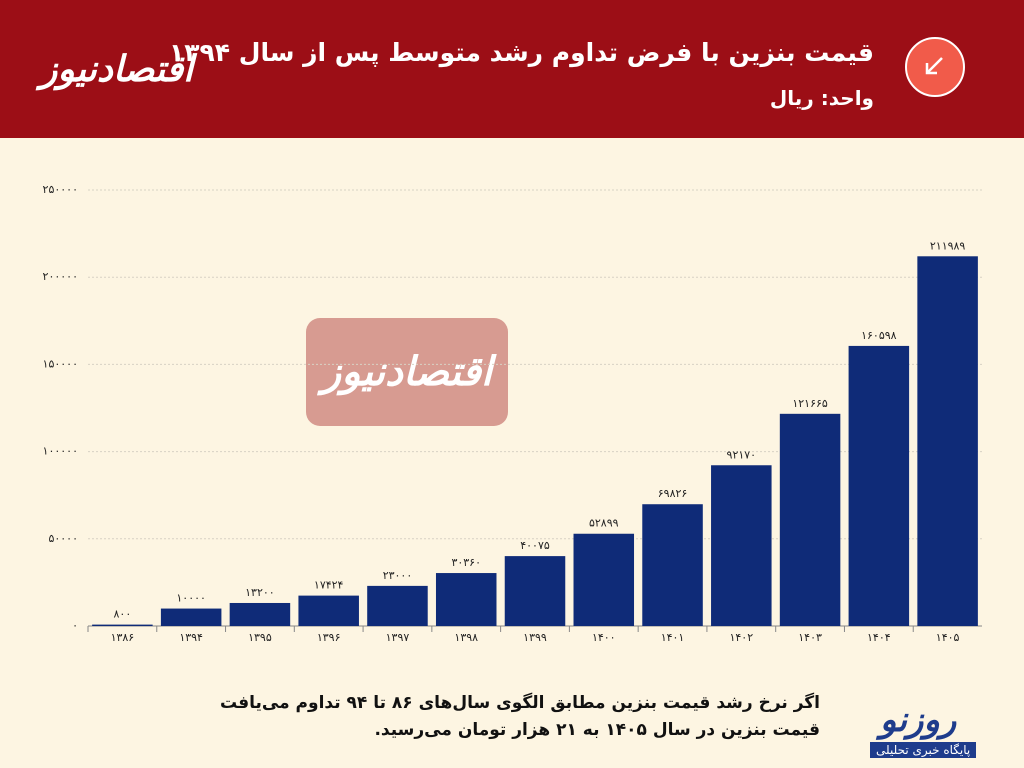  Describe the element at coordinates (821, 98) in the screenshot. I see `chart-subtitle: واحد: ریال` at that location.